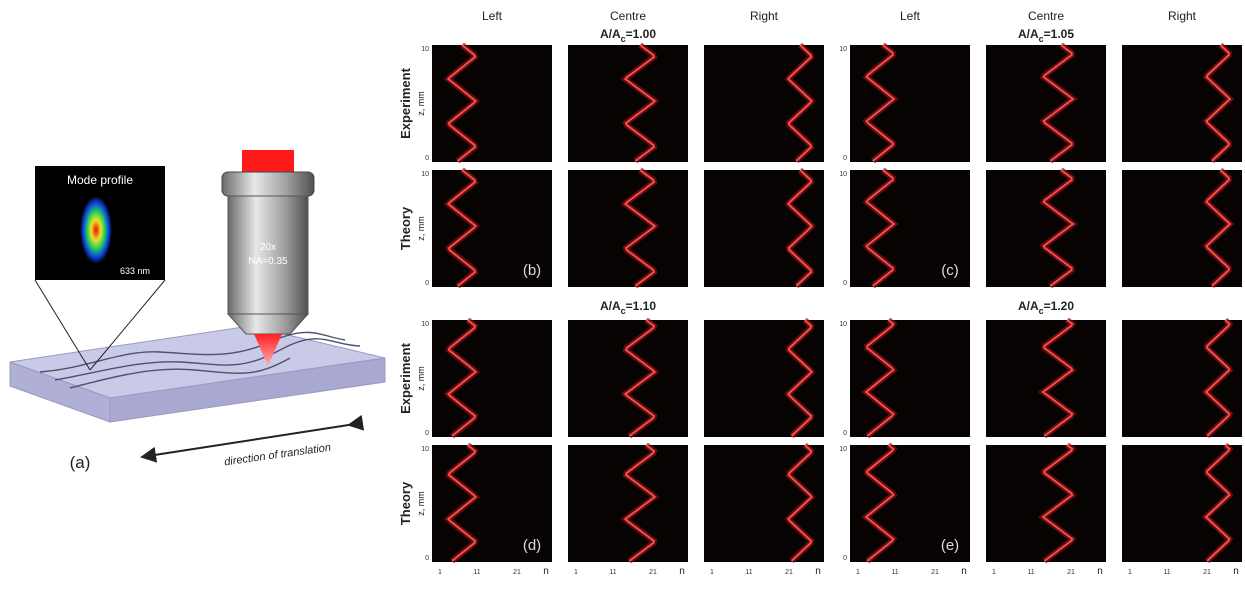  Describe the element at coordinates (950, 270) in the screenshot. I see `panel-label: (c)` at that location.